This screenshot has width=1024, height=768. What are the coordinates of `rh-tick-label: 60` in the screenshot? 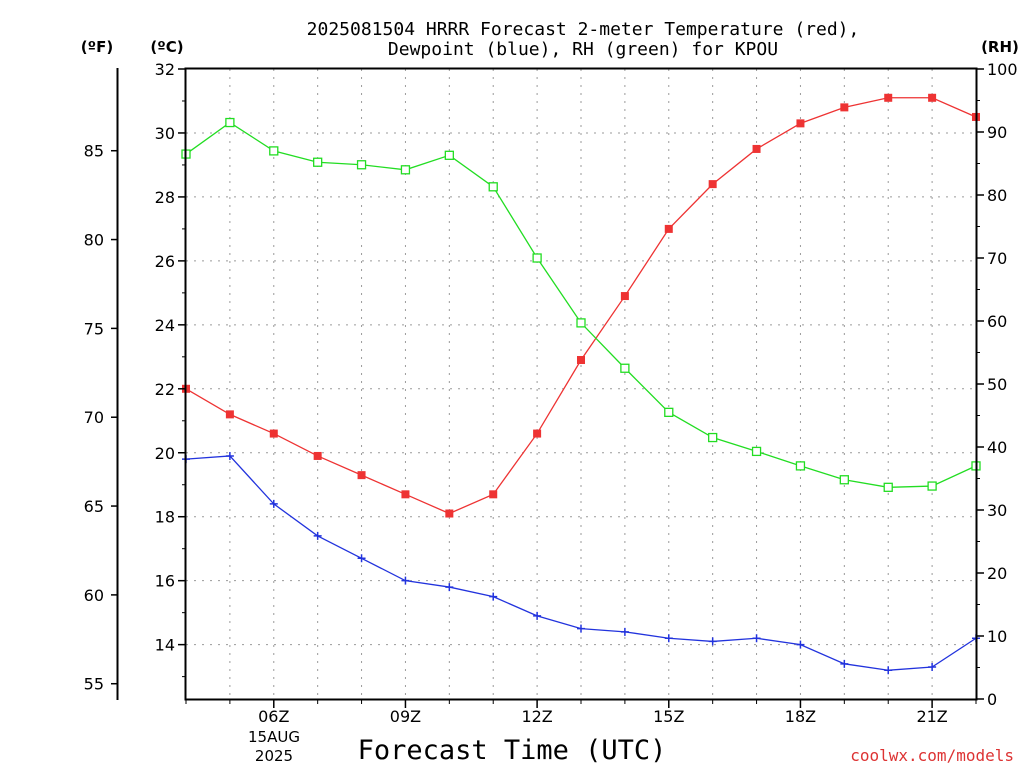 It's located at (997, 321).